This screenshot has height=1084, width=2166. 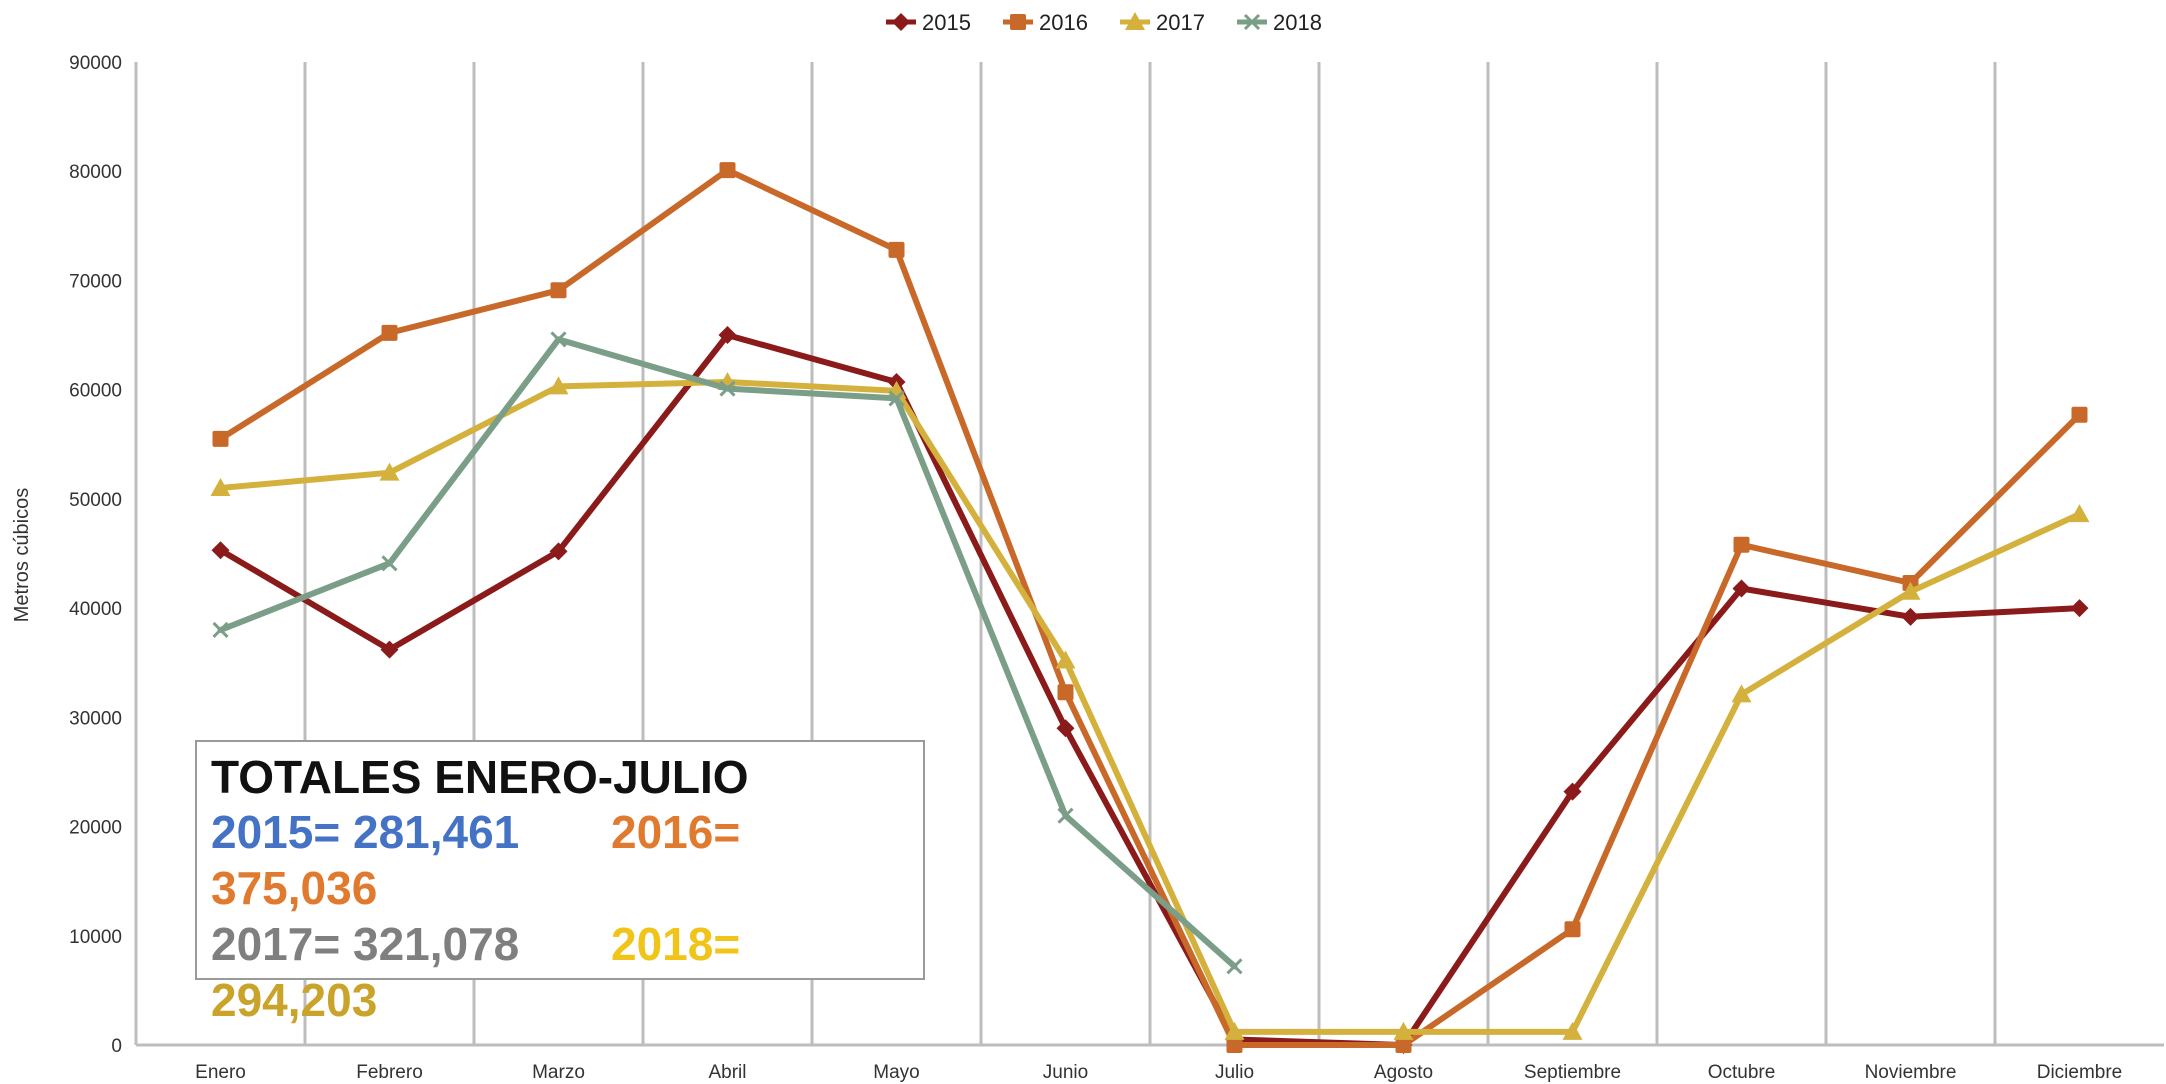 I want to click on point-2016-abril, so click(x=727, y=170).